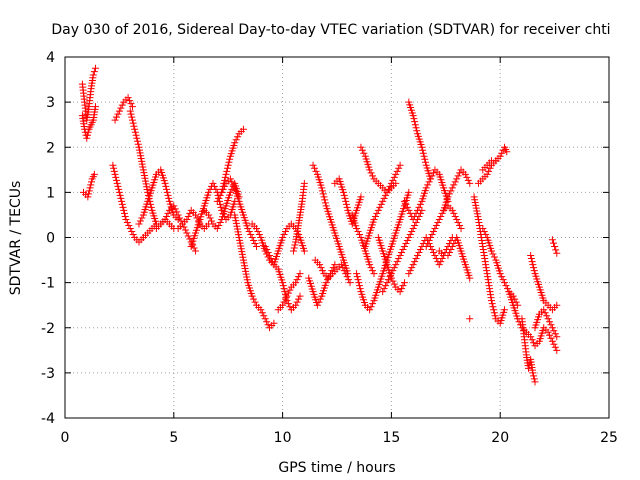 Image resolution: width=640 pixels, height=480 pixels. Describe the element at coordinates (339, 438) in the screenshot. I see `x-tick-labels: 0 5 10 15 20 25` at that location.